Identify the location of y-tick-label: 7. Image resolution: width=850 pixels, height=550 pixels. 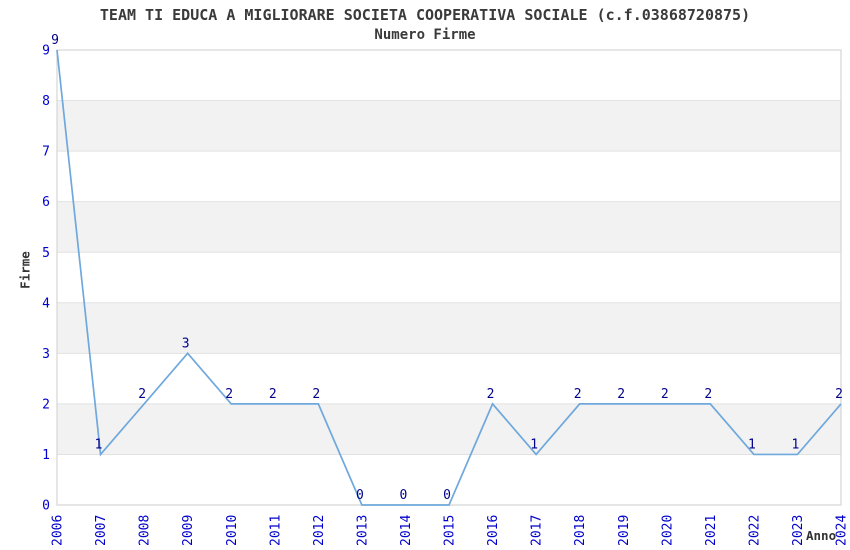
(46, 152).